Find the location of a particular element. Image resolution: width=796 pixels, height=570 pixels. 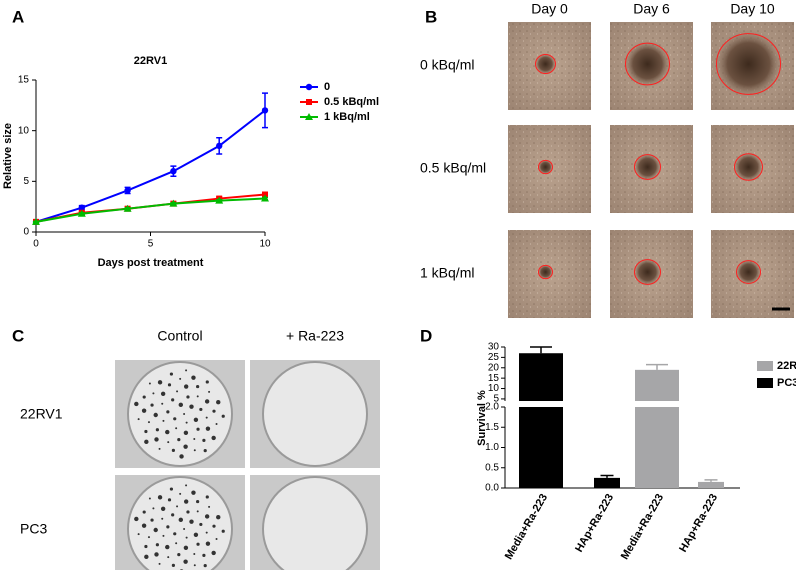

x-axis-label: Days post treatment is located at coordinates (151, 263).